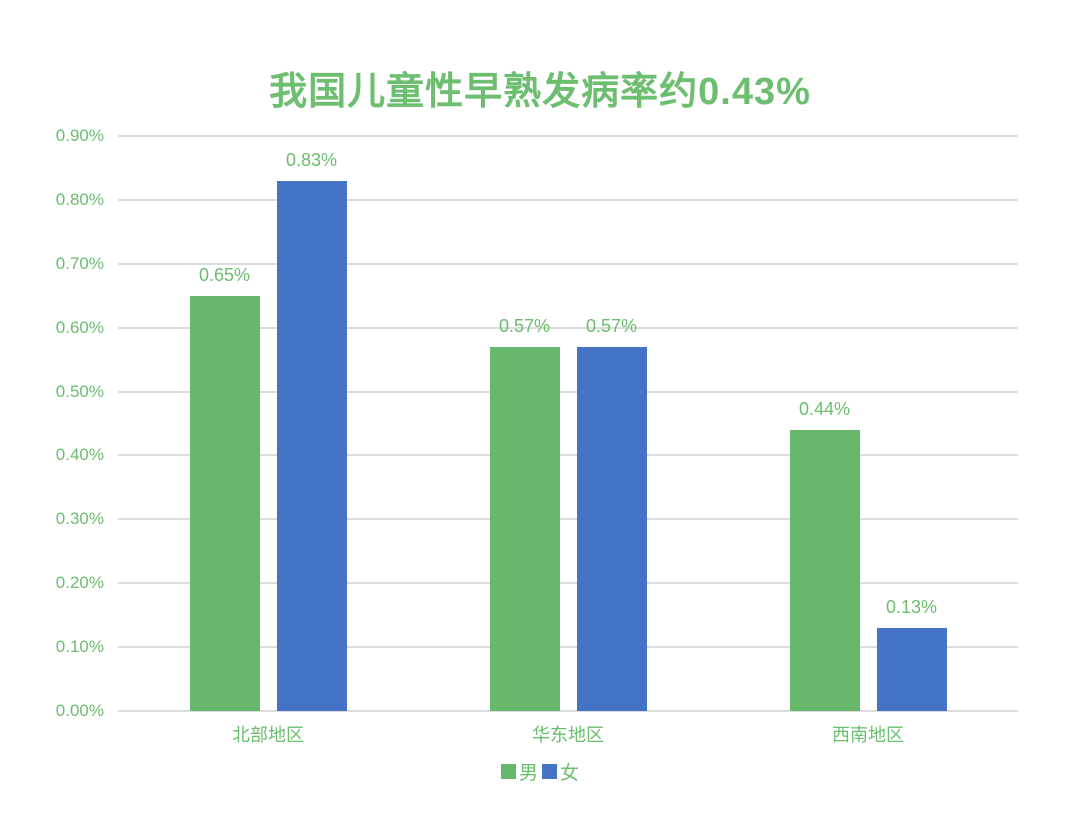  What do you see at coordinates (79, 199) in the screenshot?
I see `y-tick-label-0.80%: 0.80%` at bounding box center [79, 199].